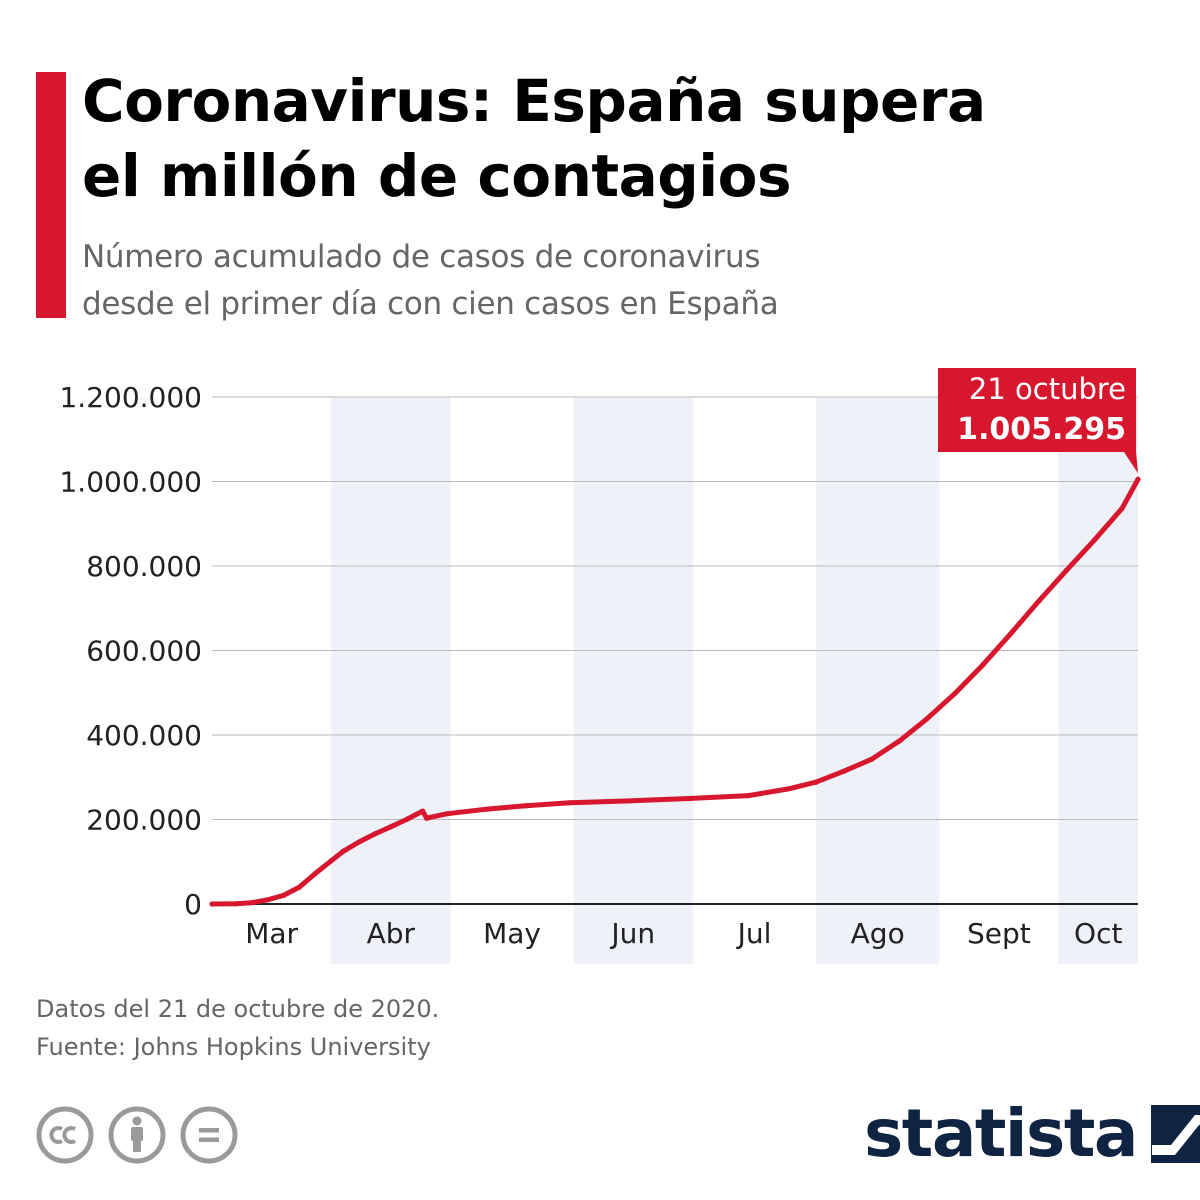 This screenshot has height=1200, width=1200. I want to click on y-tick-label: 0, so click(193, 904).